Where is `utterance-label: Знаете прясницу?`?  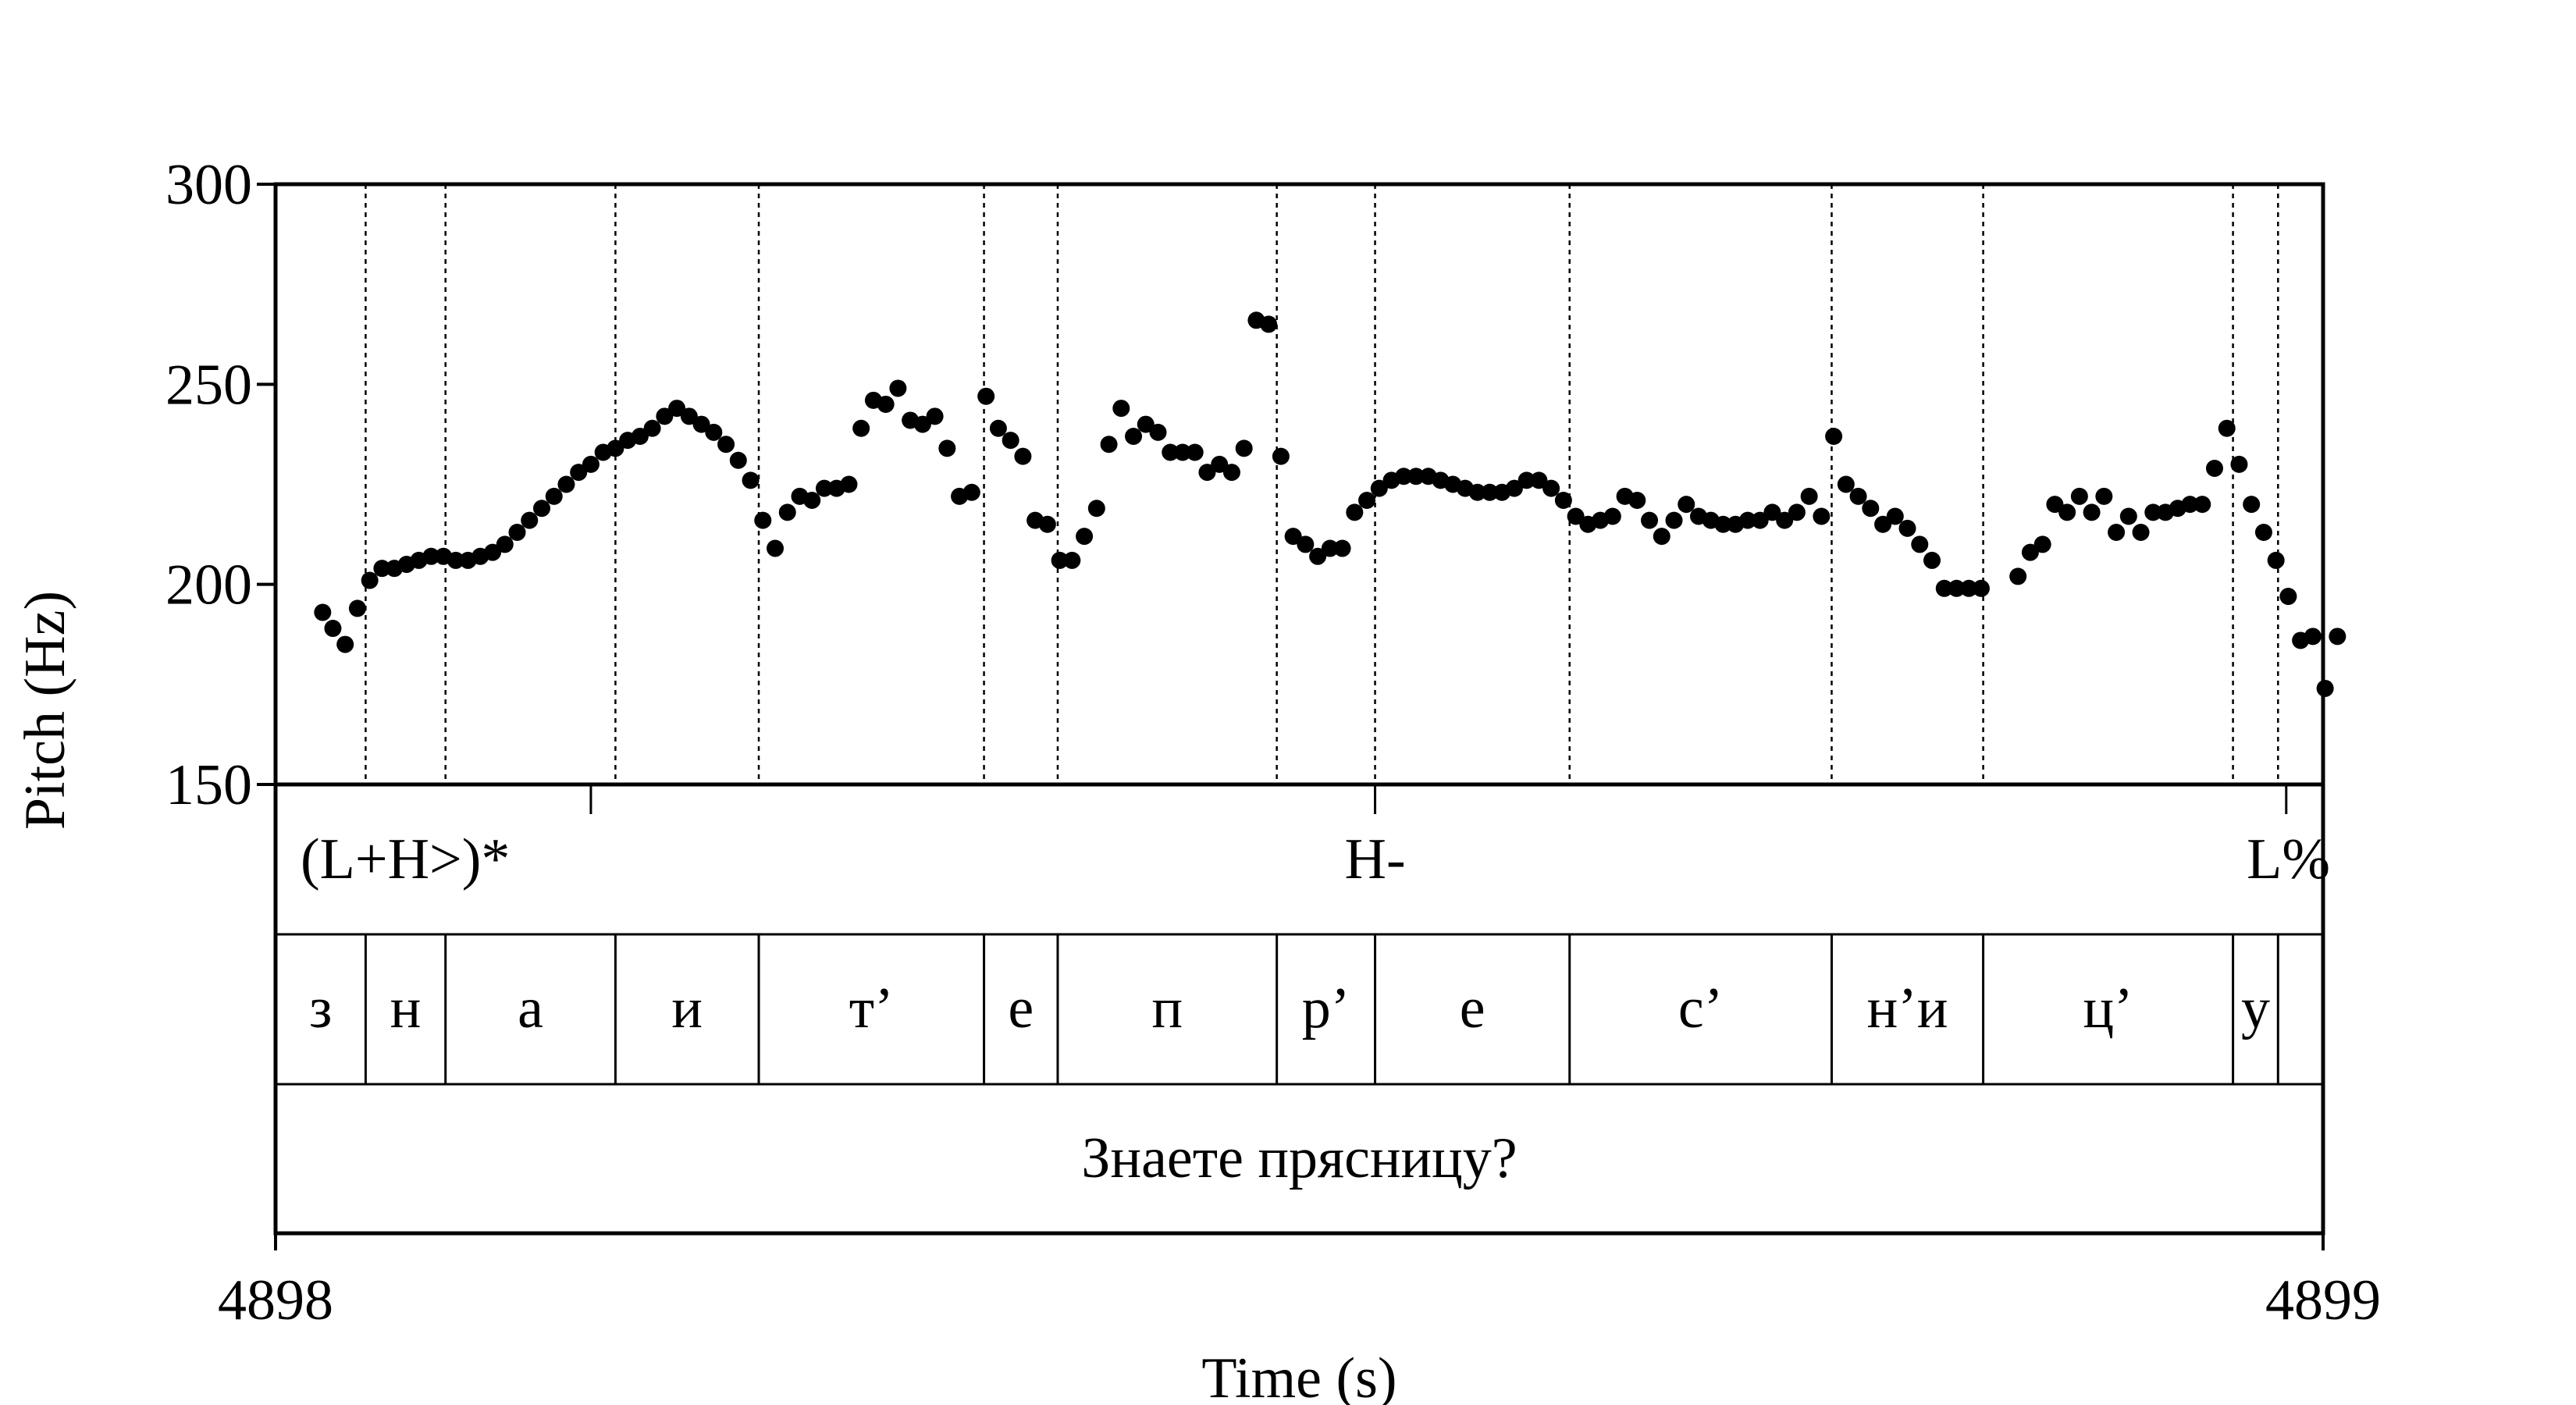
utterance-label: Знаете прясницу? is located at coordinates (1299, 1158).